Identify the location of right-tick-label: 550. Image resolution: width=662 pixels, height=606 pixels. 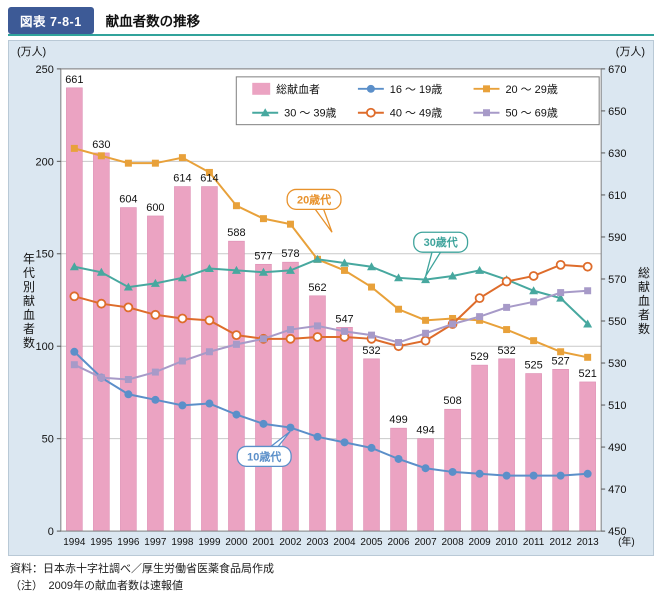
(617, 322).